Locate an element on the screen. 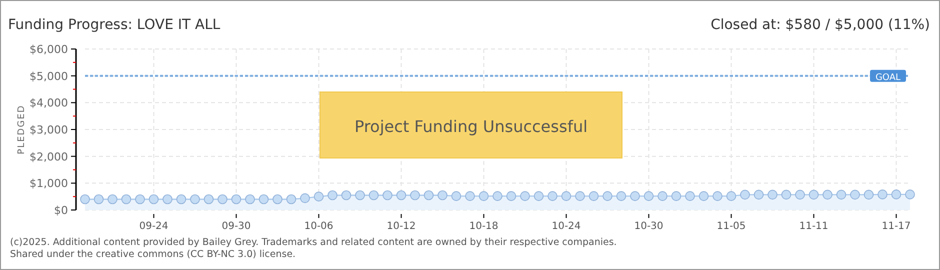 This screenshot has height=270, width=940. y-tick-label: $1,000 is located at coordinates (49, 183).